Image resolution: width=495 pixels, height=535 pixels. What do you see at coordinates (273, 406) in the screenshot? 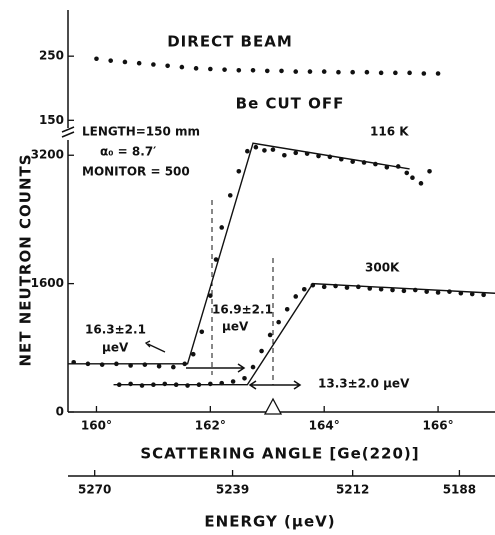
I see `marker-triangle` at bounding box center [273, 406].